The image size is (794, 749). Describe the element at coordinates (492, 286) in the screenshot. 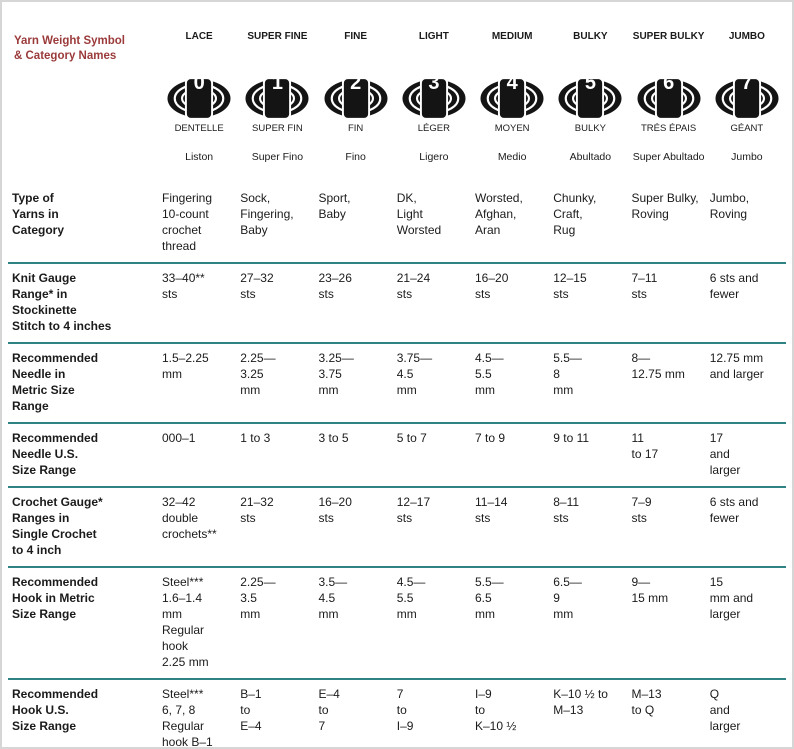

I see `cell: 16–20 sts` at that location.